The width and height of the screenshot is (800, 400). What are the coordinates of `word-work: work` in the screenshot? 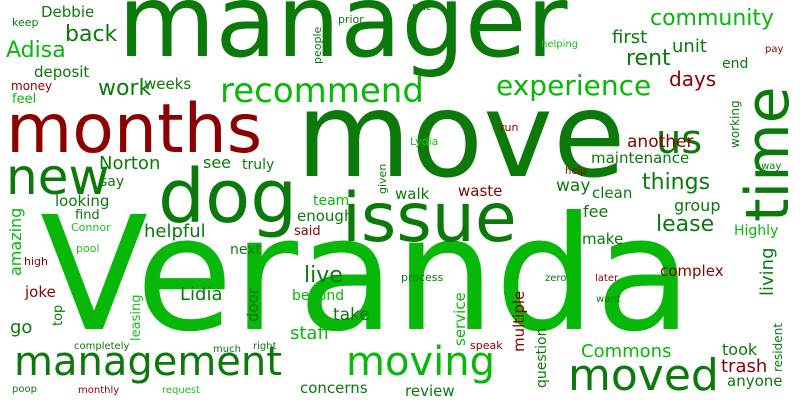 It's located at (125, 88).